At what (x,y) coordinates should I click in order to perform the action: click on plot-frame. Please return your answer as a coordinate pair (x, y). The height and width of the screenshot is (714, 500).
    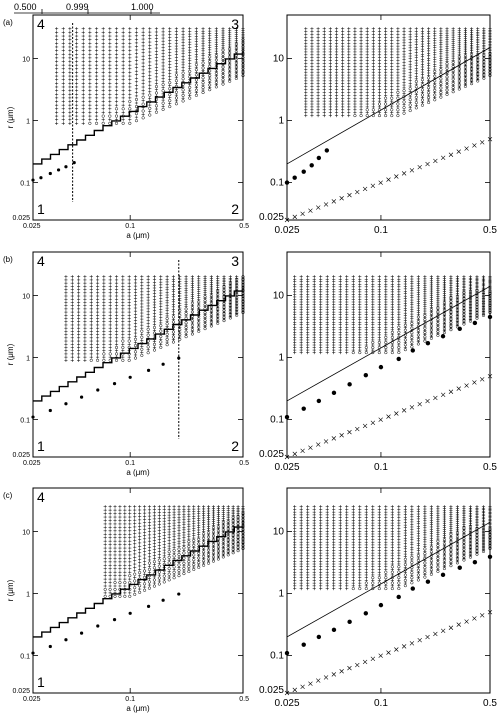
    Looking at the image, I should click on (138, 354).